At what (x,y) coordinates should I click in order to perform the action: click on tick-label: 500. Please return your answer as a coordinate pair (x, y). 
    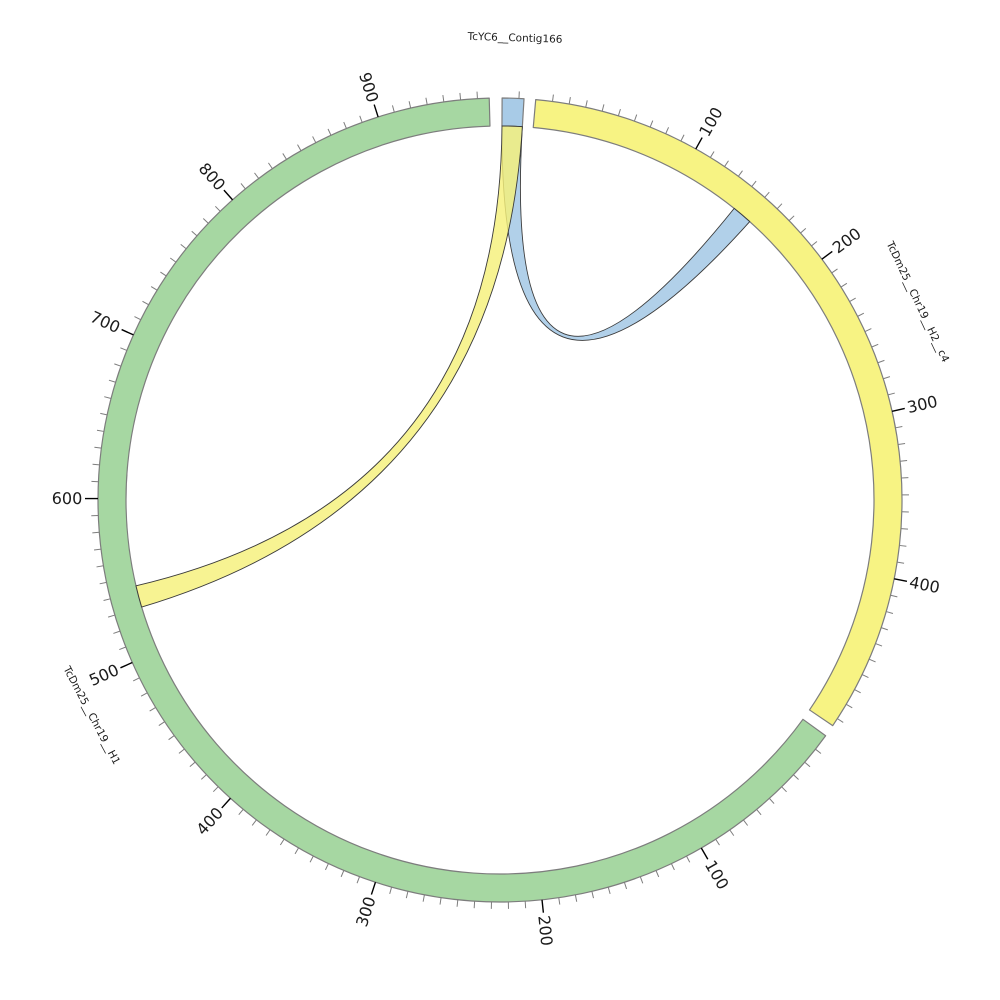
    Looking at the image, I should click on (104, 675).